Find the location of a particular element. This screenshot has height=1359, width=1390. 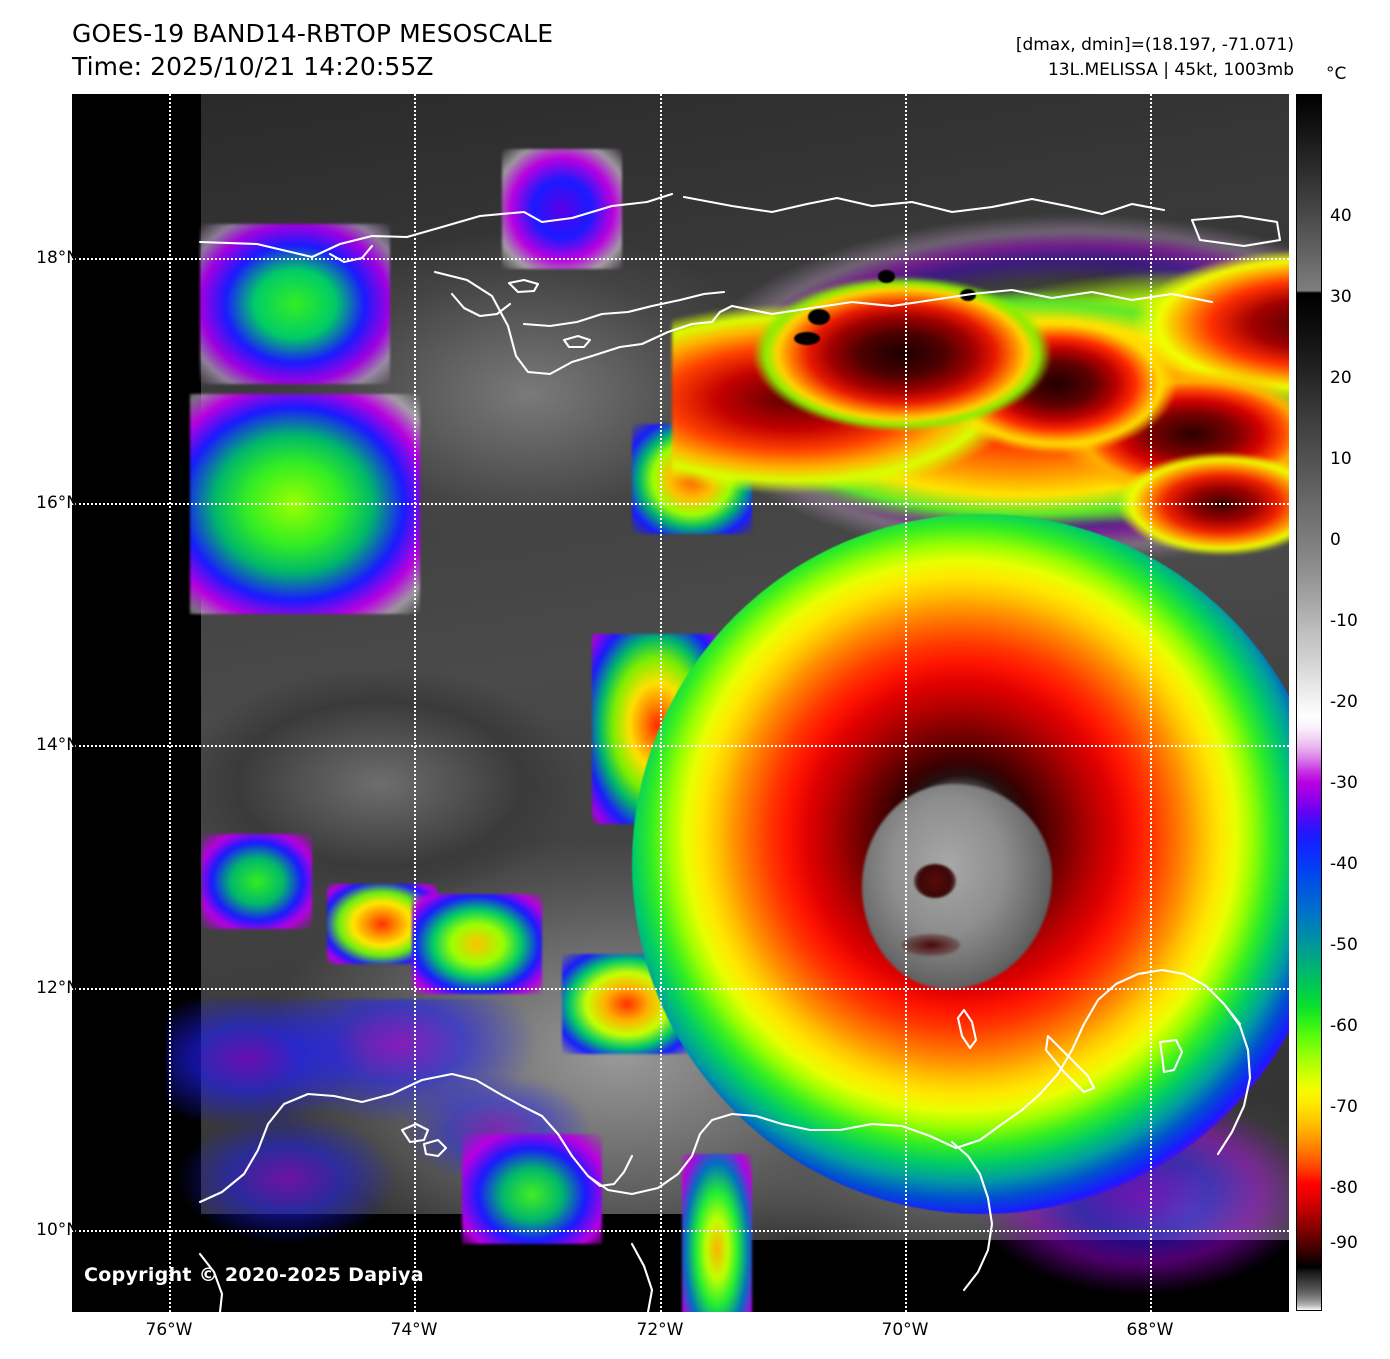

coastline-dominican-south is located at coordinates (972, 302).